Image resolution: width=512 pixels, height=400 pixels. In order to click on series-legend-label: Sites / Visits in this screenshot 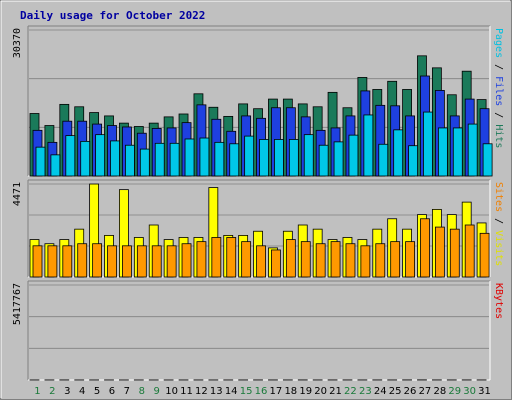, I will do `click(498, 224)`.